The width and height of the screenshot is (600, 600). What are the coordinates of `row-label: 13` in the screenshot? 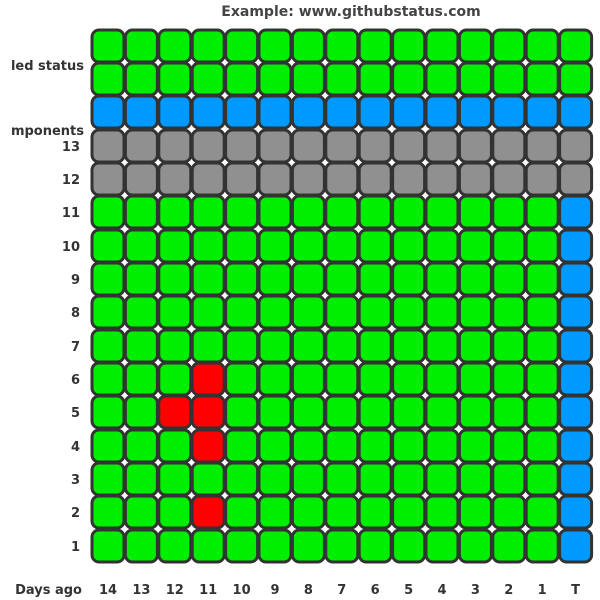 It's located at (71, 147).